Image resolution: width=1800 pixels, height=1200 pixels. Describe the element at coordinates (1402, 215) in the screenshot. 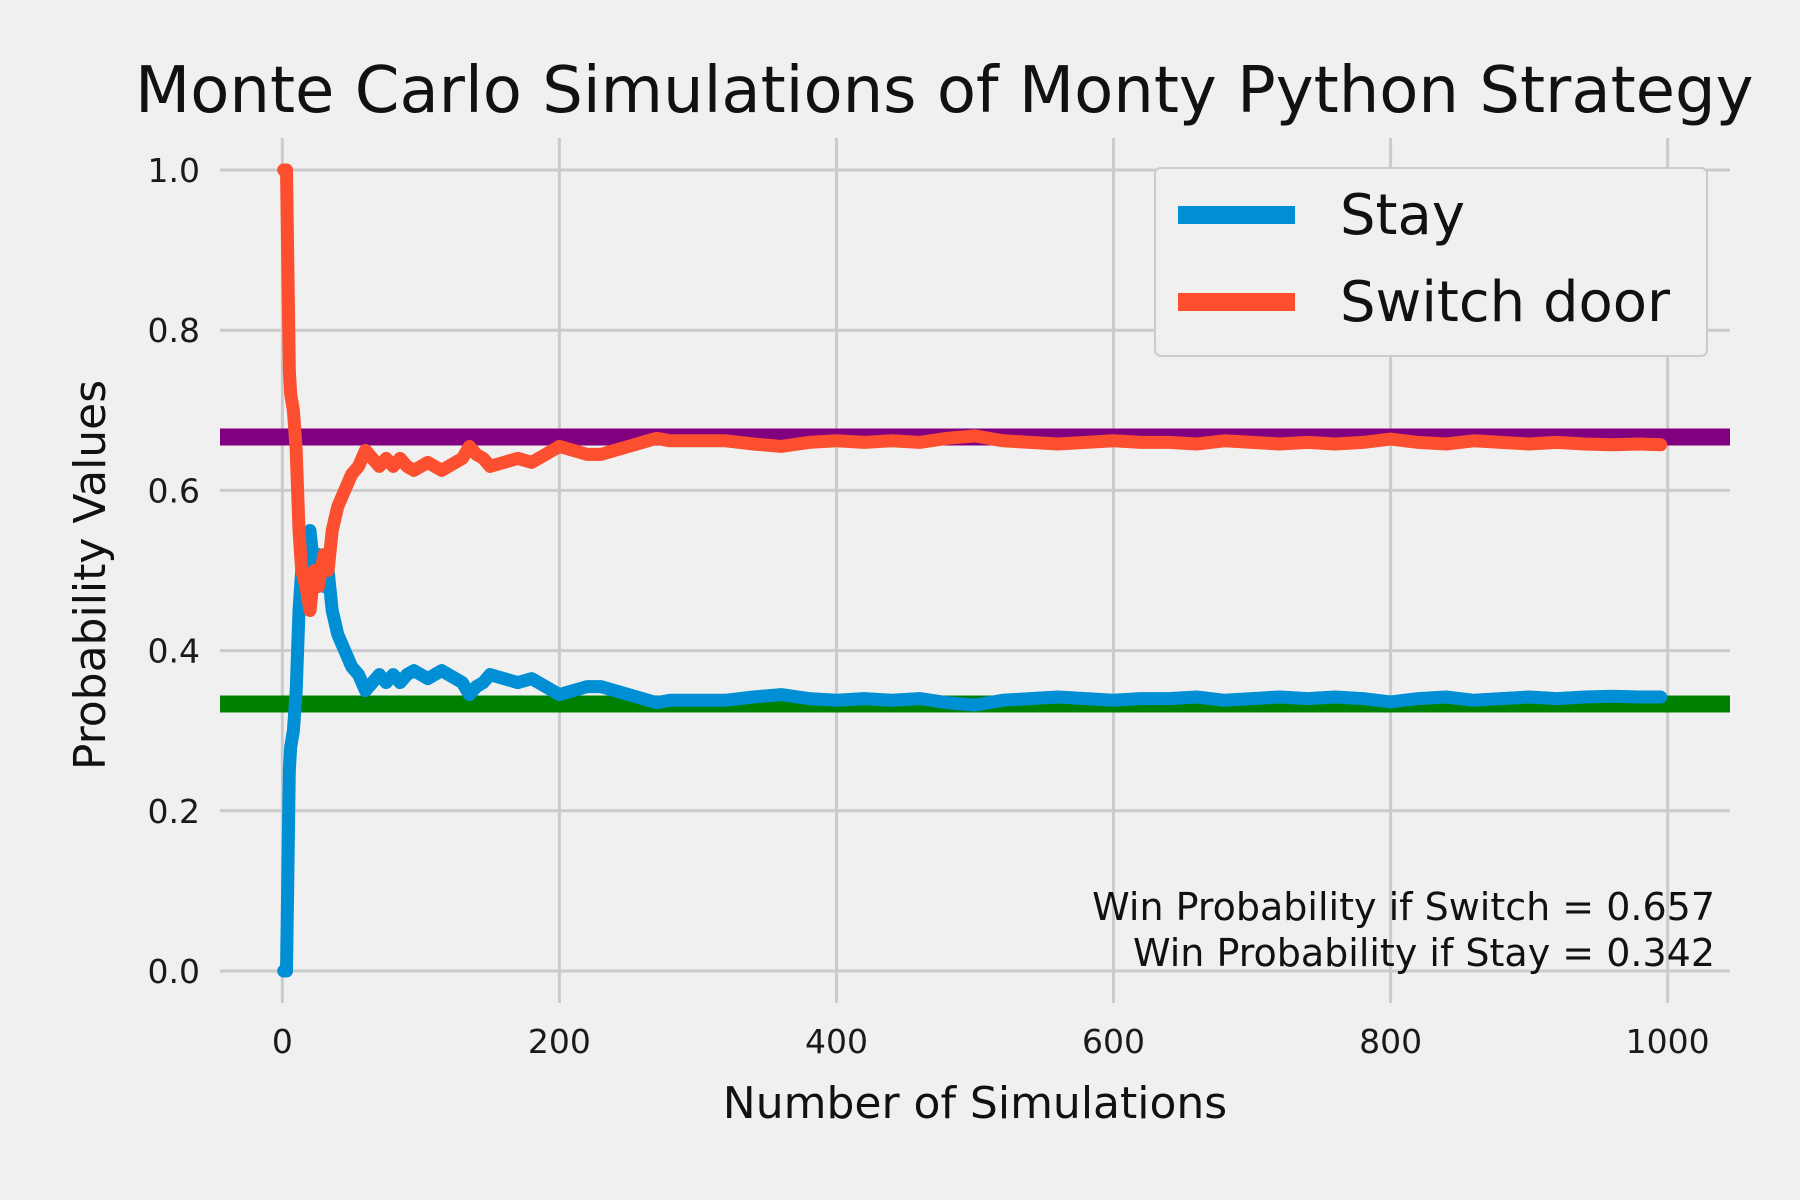

I see `legend-label-stay: Stay` at that location.